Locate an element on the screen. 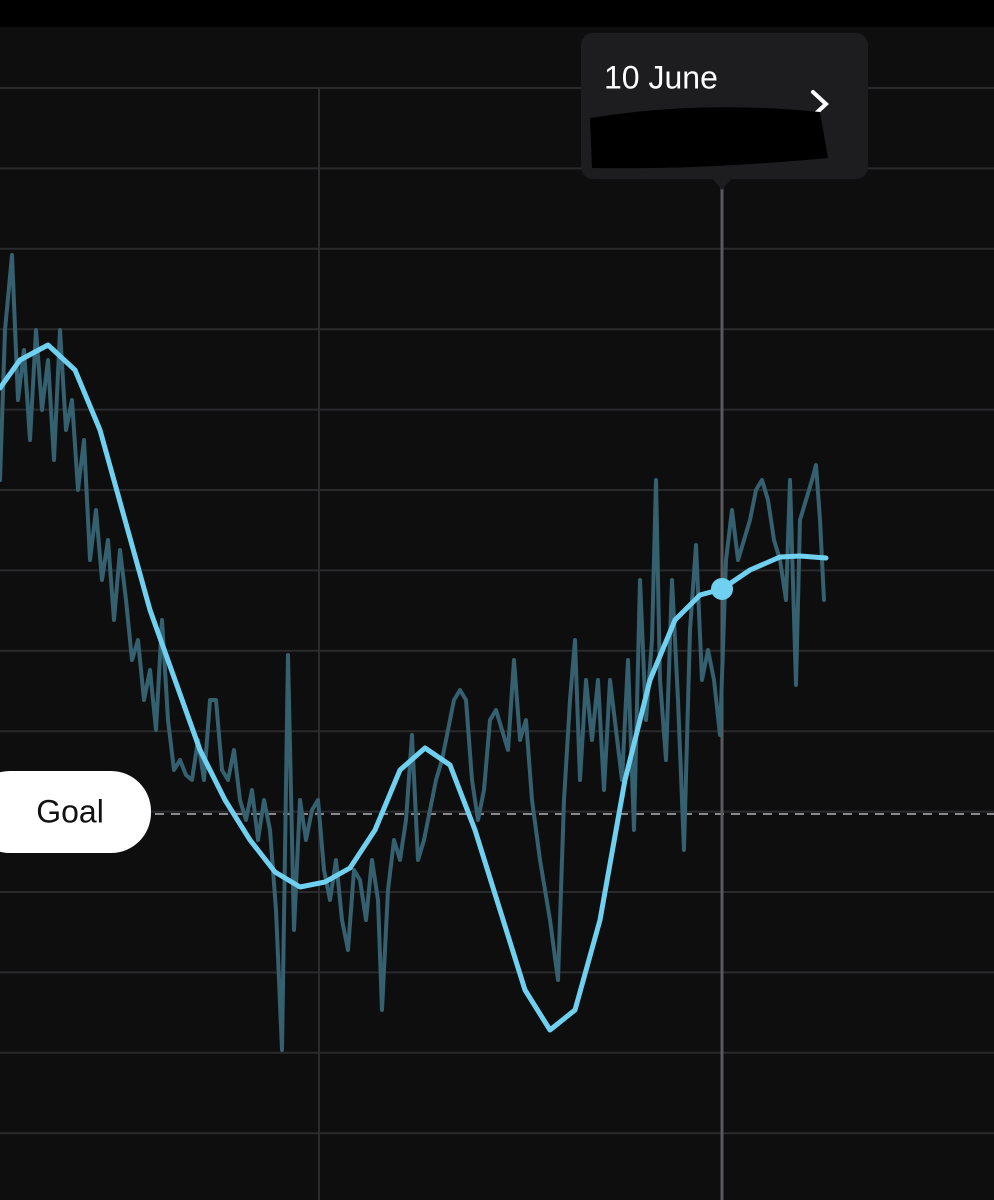 The image size is (994, 1200). tooltip: 10 June is located at coordinates (724, 111).